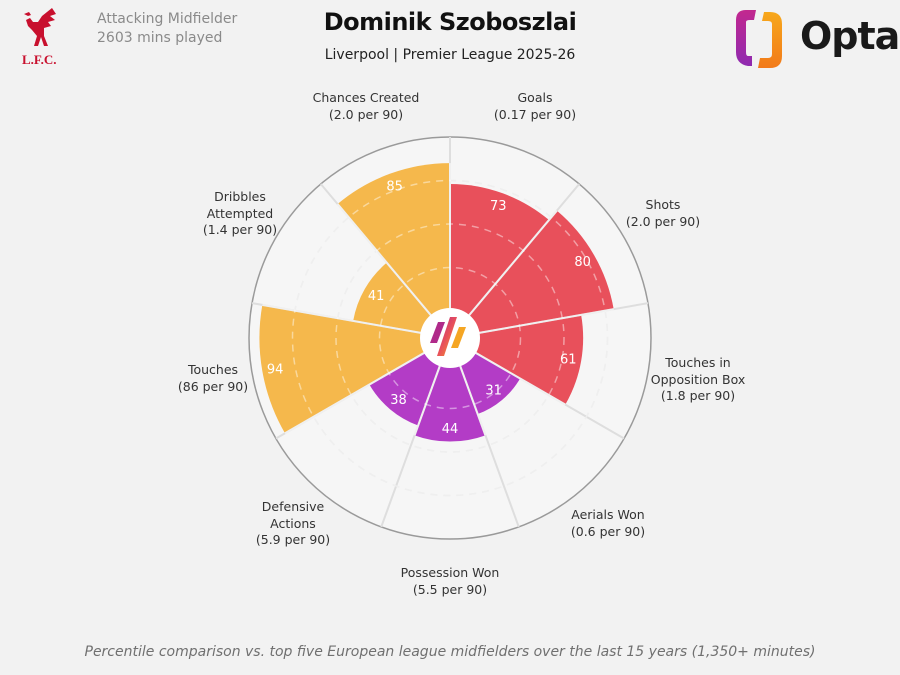 Image resolution: width=900 pixels, height=675 pixels. What do you see at coordinates (608, 514) in the screenshot?
I see `metric-name: Aerials Won` at bounding box center [608, 514].